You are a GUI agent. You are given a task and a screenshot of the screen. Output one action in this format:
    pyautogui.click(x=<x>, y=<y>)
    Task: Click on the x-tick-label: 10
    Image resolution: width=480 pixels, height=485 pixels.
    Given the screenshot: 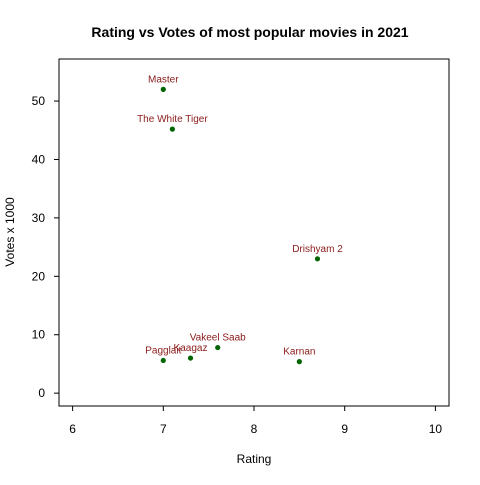 What is the action you would take?
    pyautogui.click(x=436, y=429)
    